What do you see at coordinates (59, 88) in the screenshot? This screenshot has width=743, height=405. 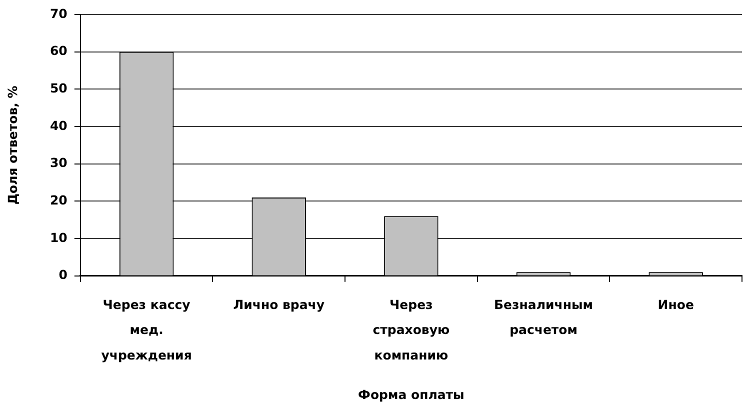 I see `y-tick-label: 50` at bounding box center [59, 88].